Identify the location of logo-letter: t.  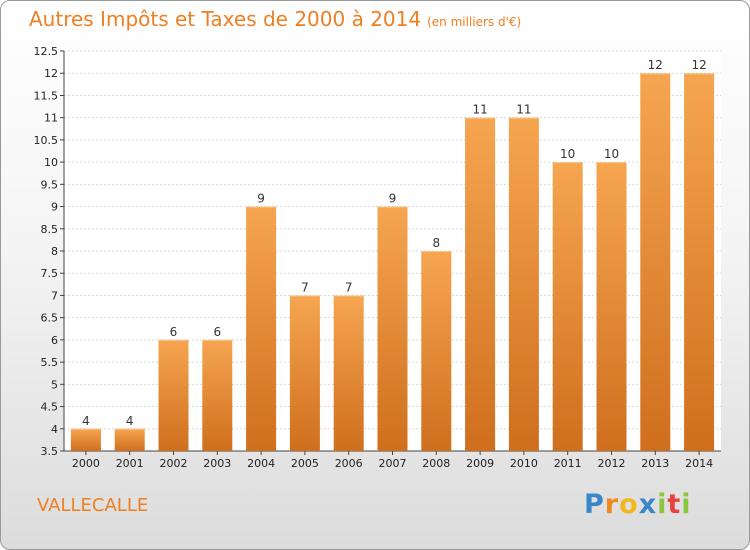
(674, 504).